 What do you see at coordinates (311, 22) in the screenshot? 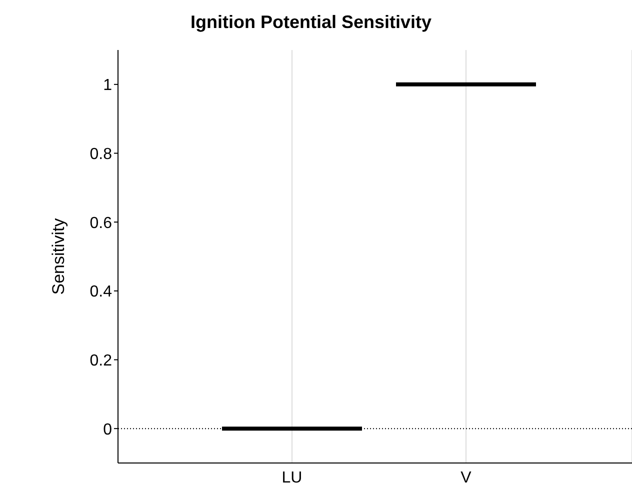
I see `chart-title: Ignition Potential Sensitivity` at bounding box center [311, 22].